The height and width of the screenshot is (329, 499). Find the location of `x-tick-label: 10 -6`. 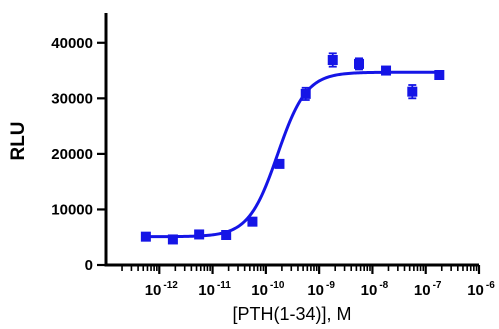

x-tick-label: 10 -6 is located at coordinates (481, 289).